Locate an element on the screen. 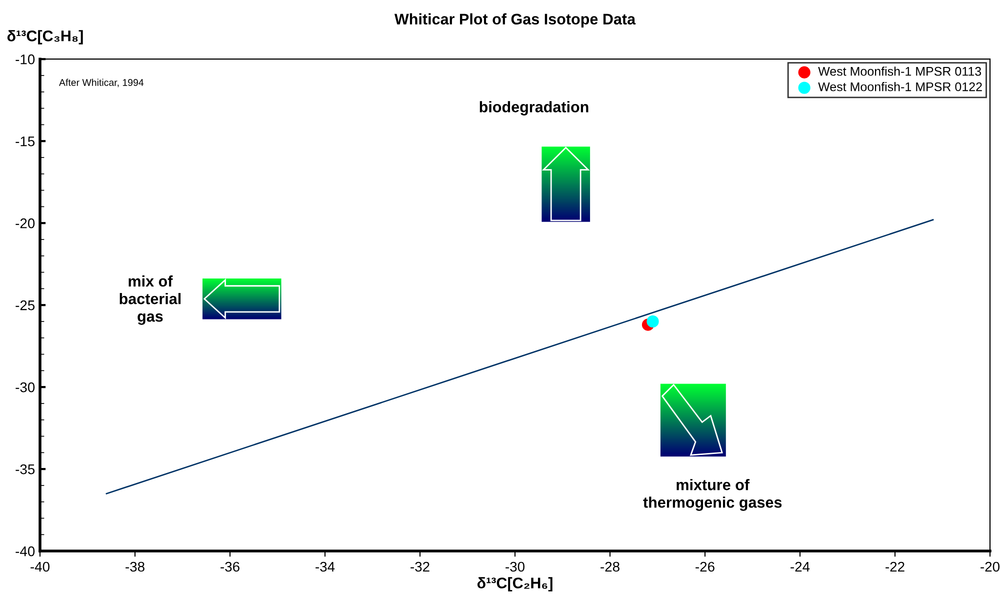 This screenshot has width=1000, height=597. x-tick-label: -34 is located at coordinates (325, 567).